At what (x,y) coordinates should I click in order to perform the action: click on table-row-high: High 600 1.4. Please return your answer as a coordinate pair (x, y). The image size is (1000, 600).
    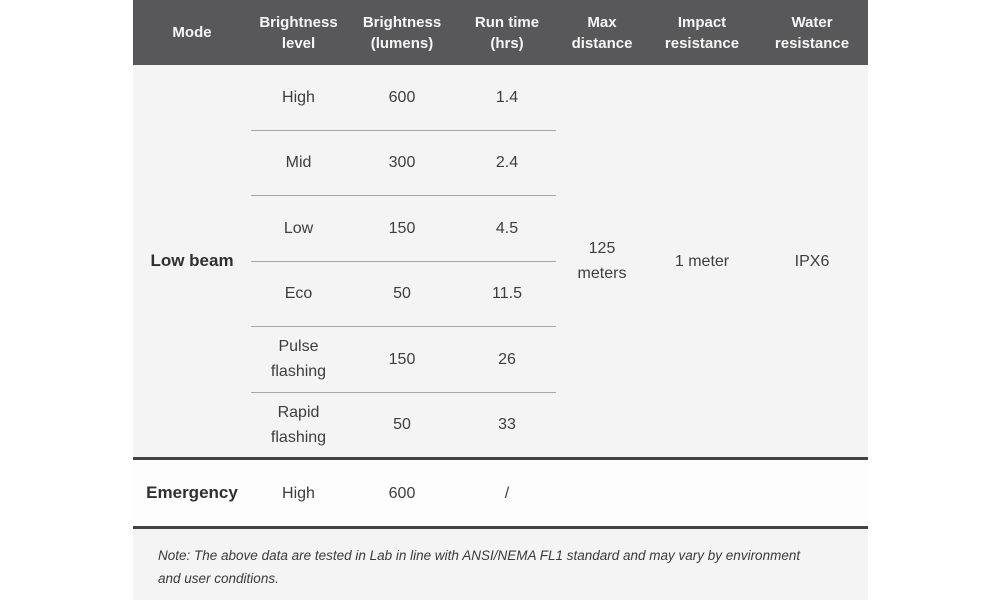
    Looking at the image, I should click on (403, 97).